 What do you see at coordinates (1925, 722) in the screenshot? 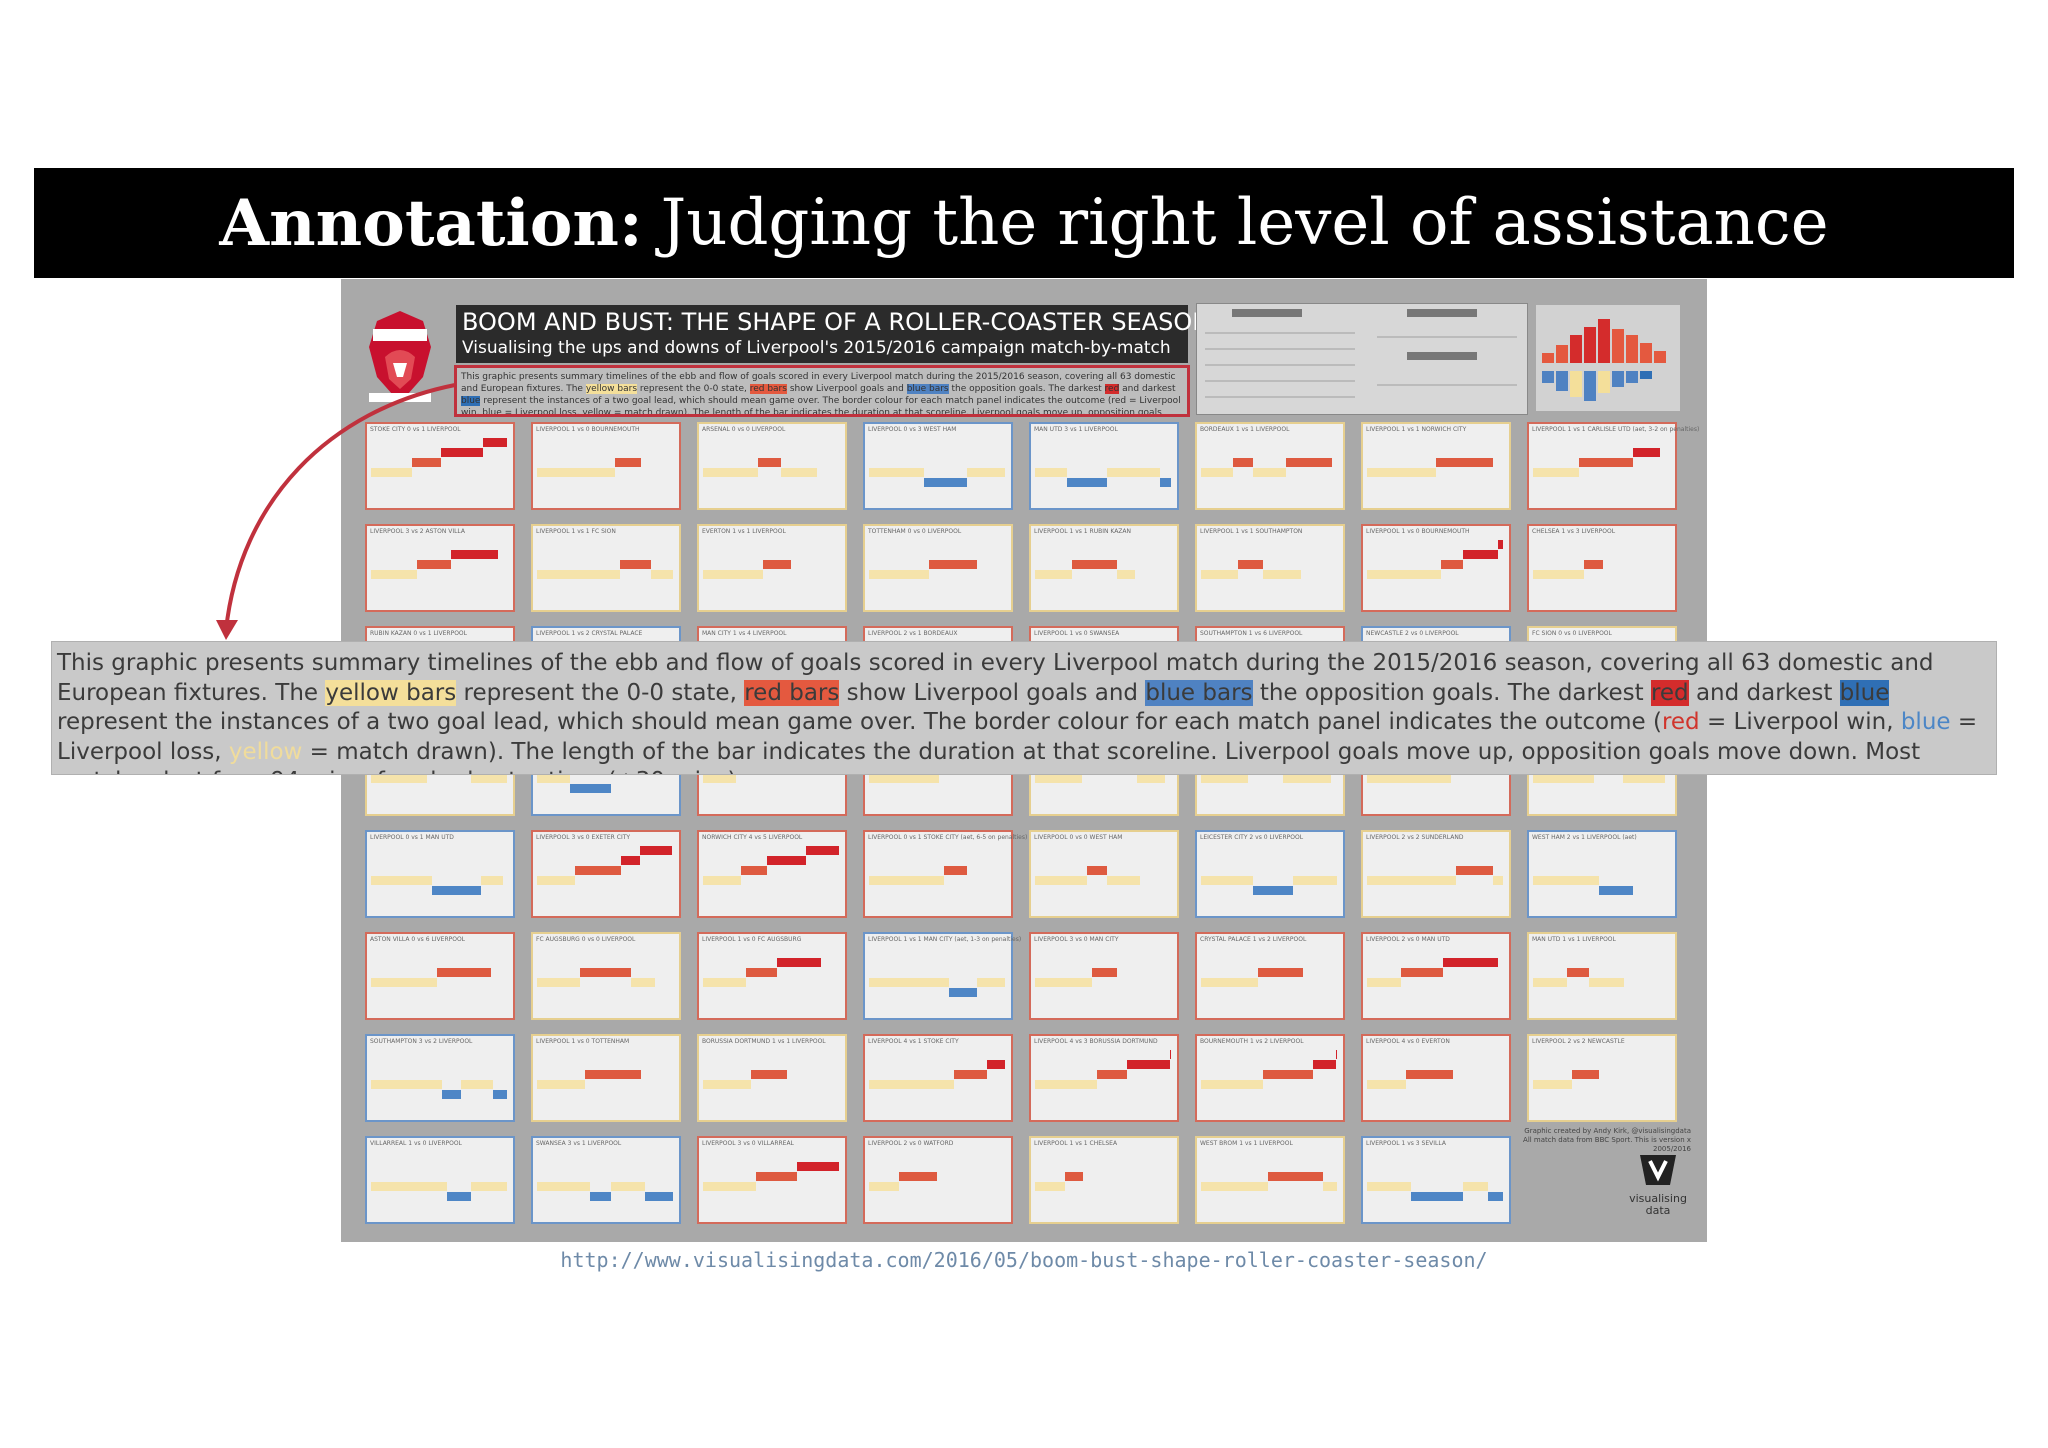
I see `big-blue-eq: blue` at bounding box center [1925, 722].